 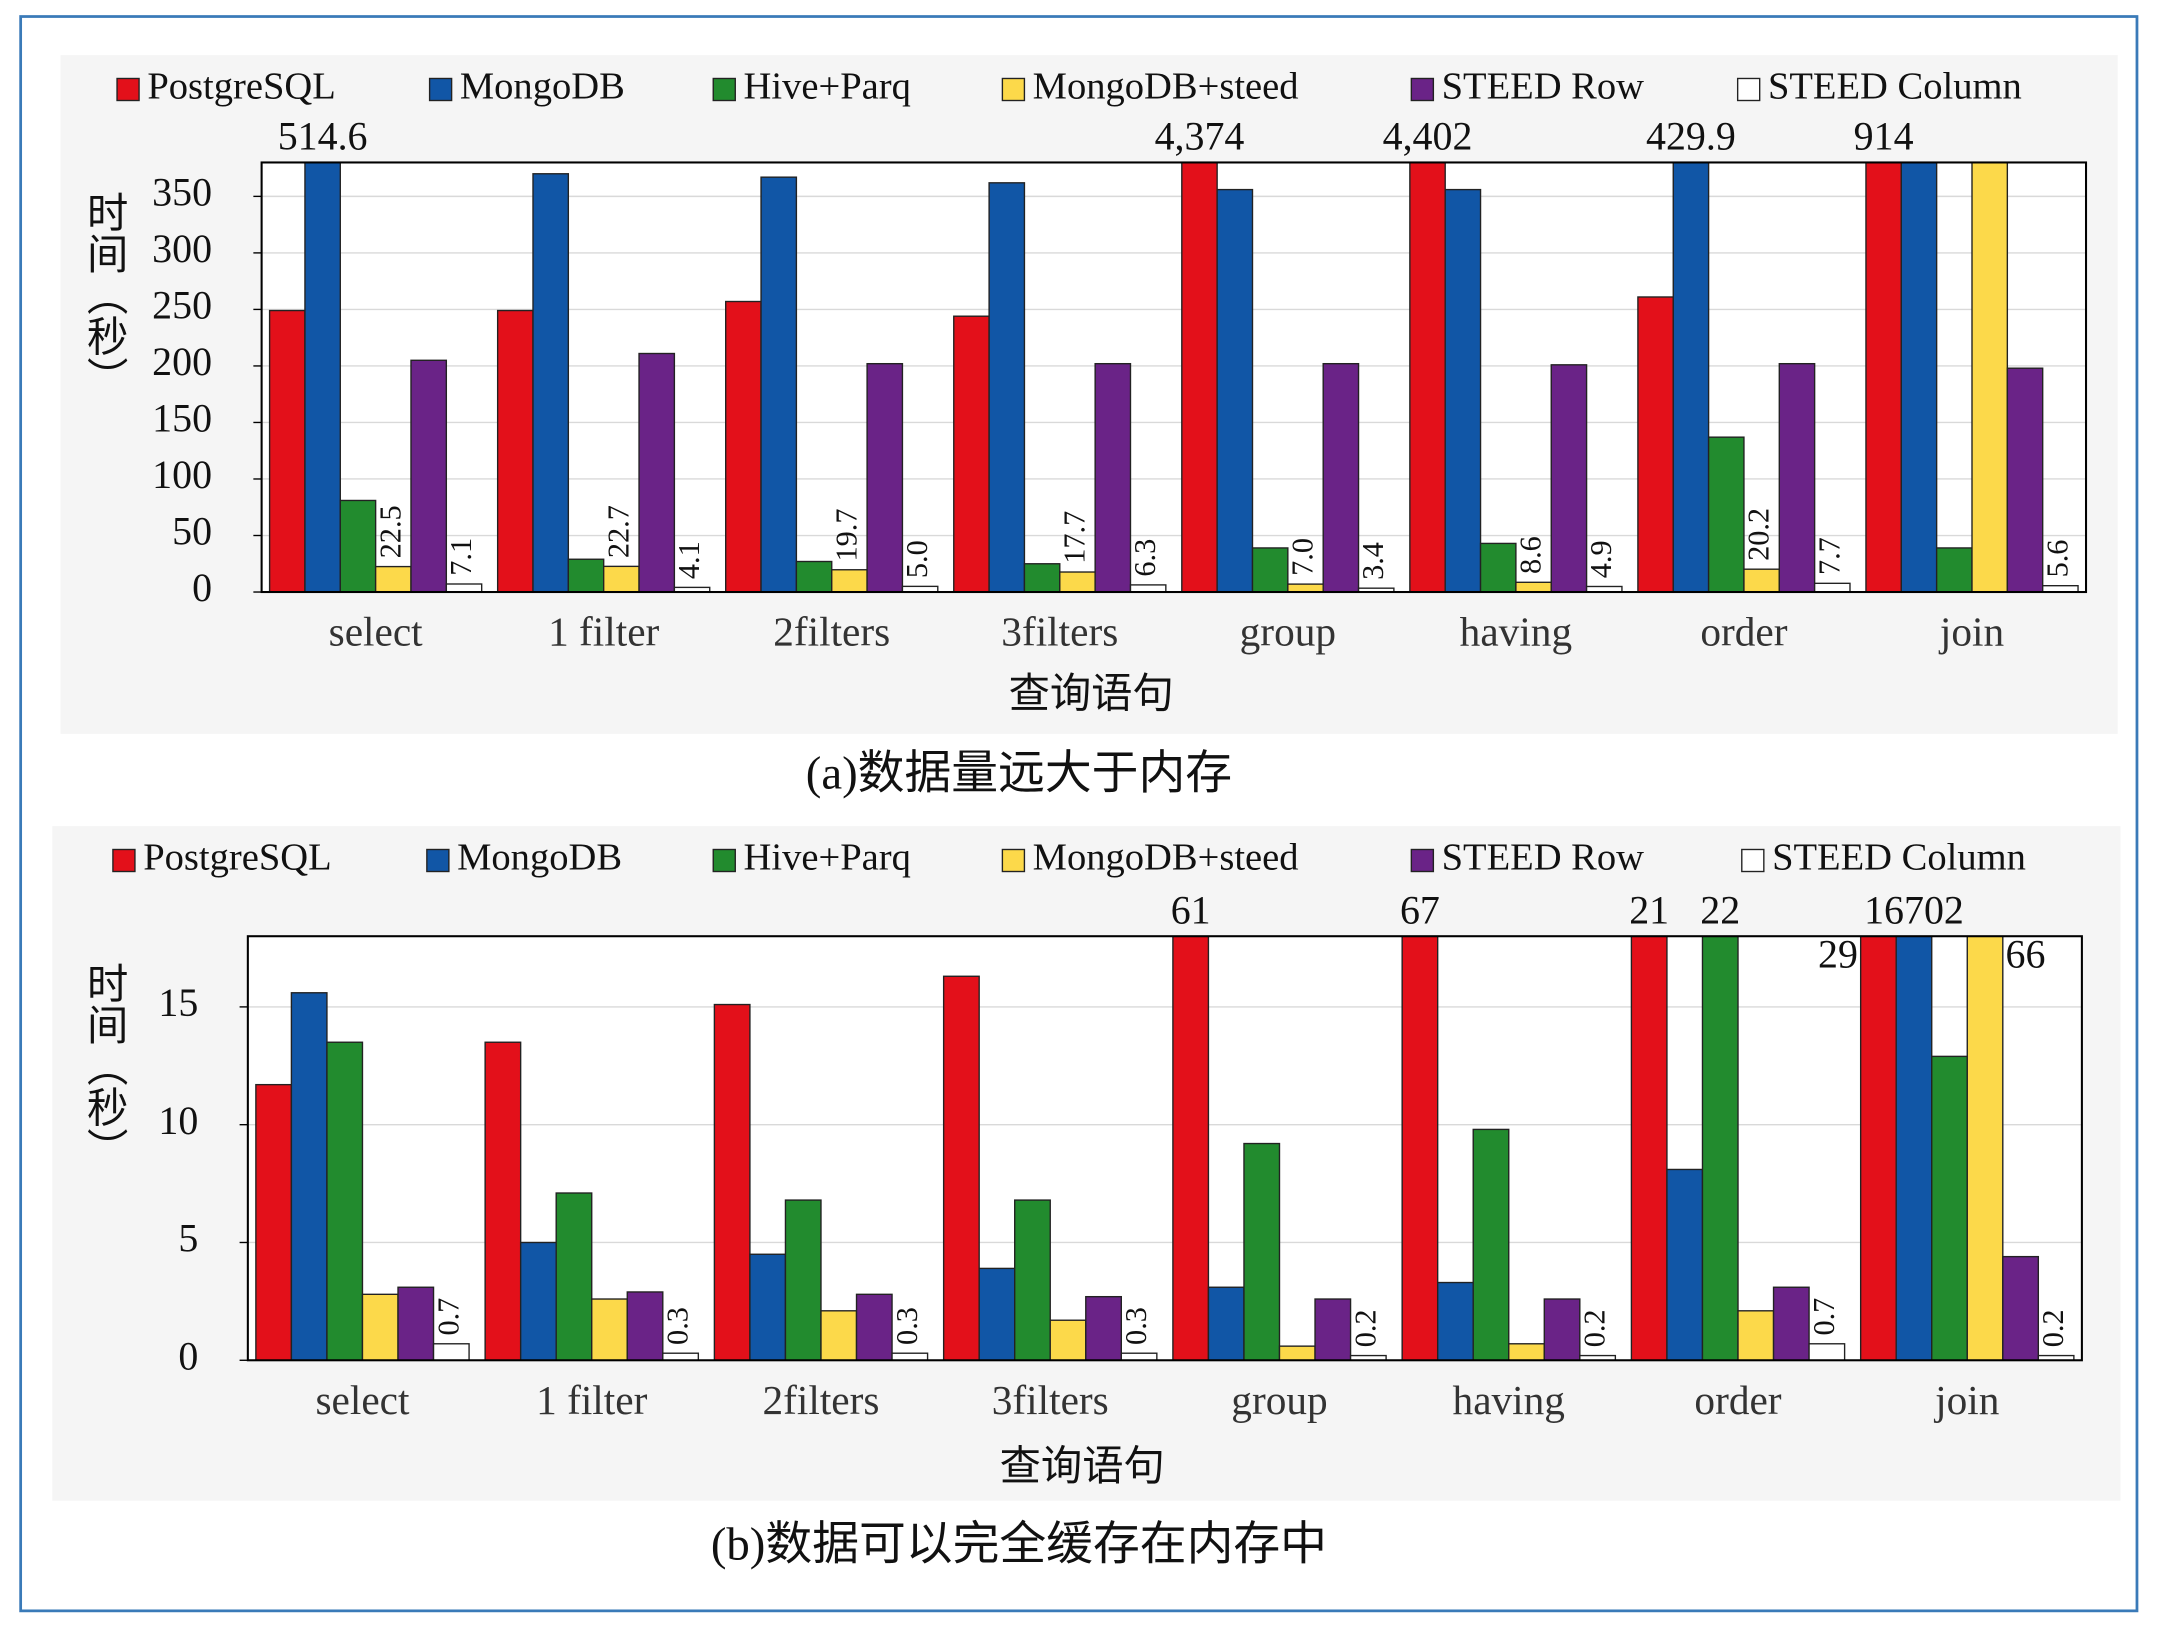 What do you see at coordinates (1288, 632) in the screenshot?
I see `x-tick-label: group` at bounding box center [1288, 632].